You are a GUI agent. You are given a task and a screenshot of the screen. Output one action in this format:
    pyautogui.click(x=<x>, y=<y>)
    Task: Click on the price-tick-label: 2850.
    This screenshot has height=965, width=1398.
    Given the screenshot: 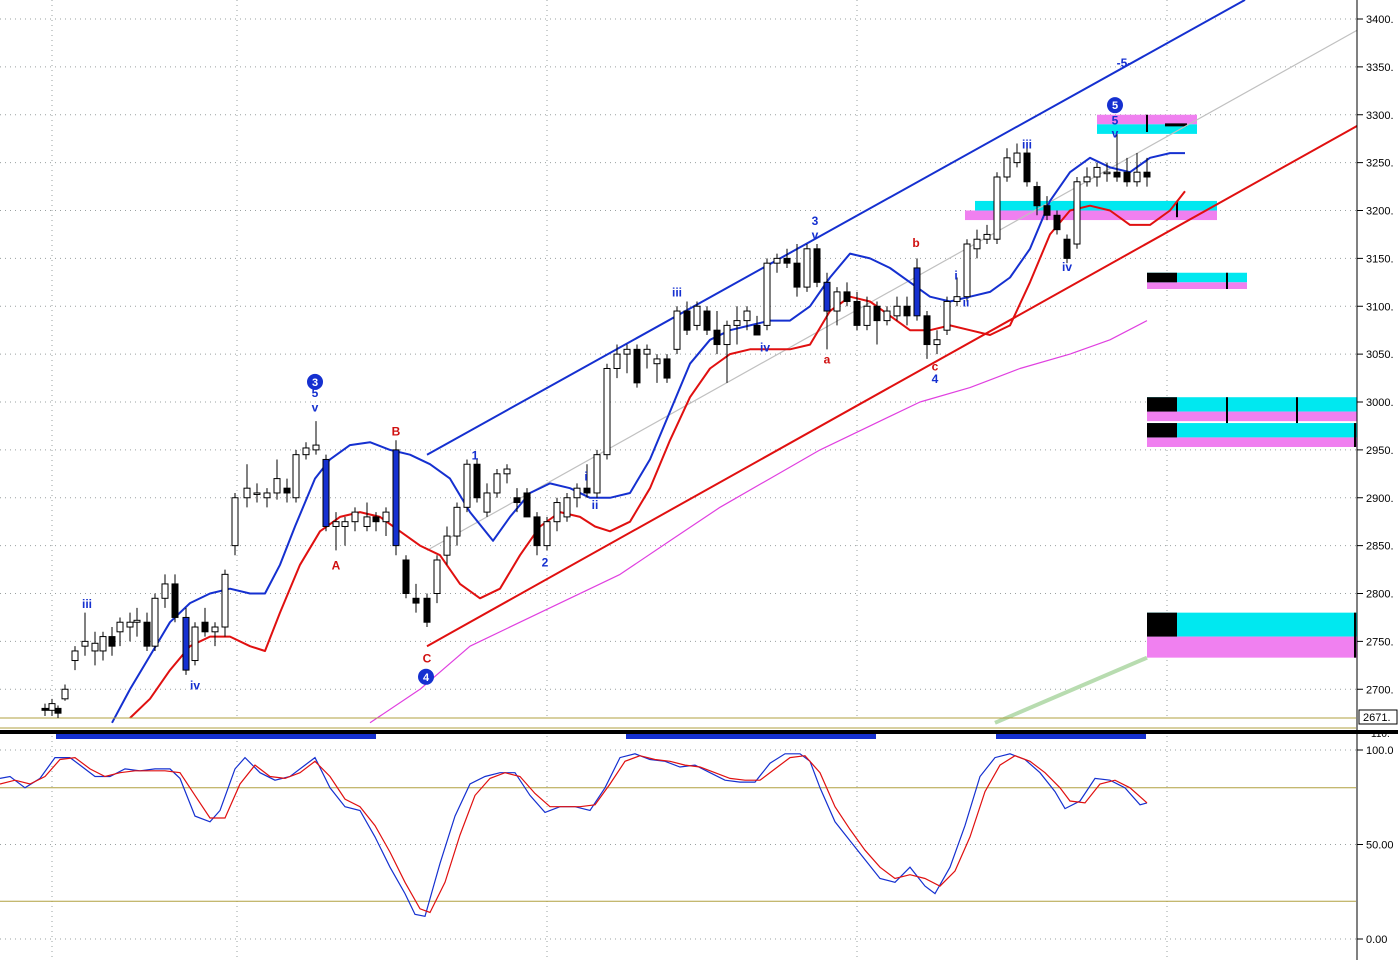 What is the action you would take?
    pyautogui.click(x=1380, y=547)
    